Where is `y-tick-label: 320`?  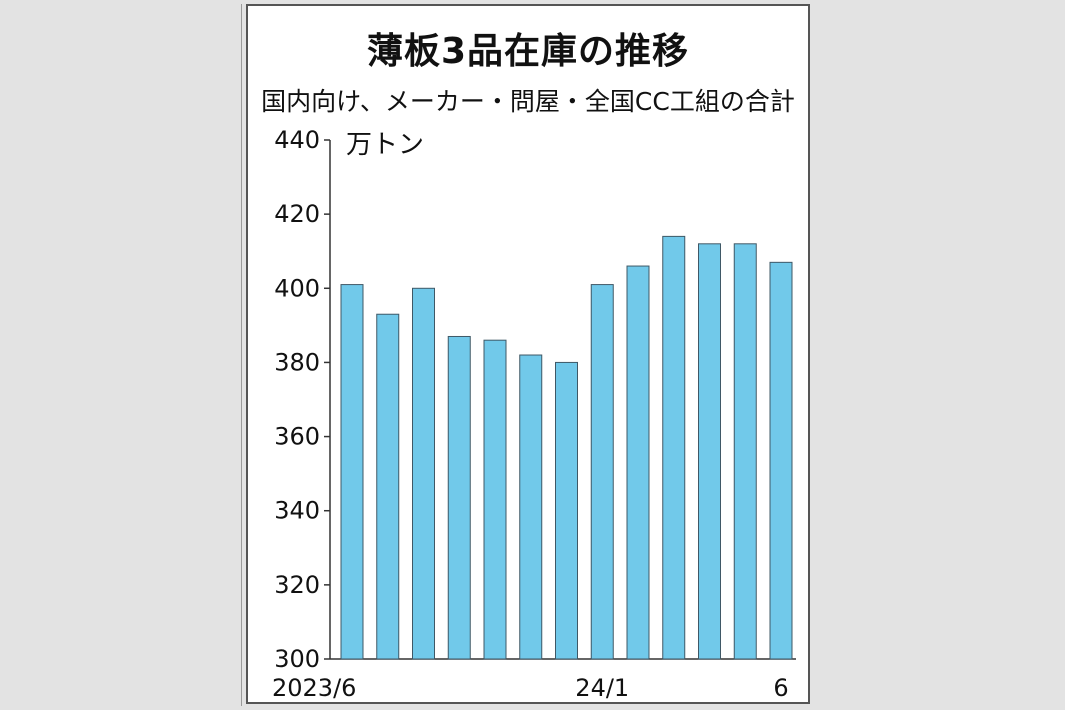 y-tick-label: 320 is located at coordinates (297, 585).